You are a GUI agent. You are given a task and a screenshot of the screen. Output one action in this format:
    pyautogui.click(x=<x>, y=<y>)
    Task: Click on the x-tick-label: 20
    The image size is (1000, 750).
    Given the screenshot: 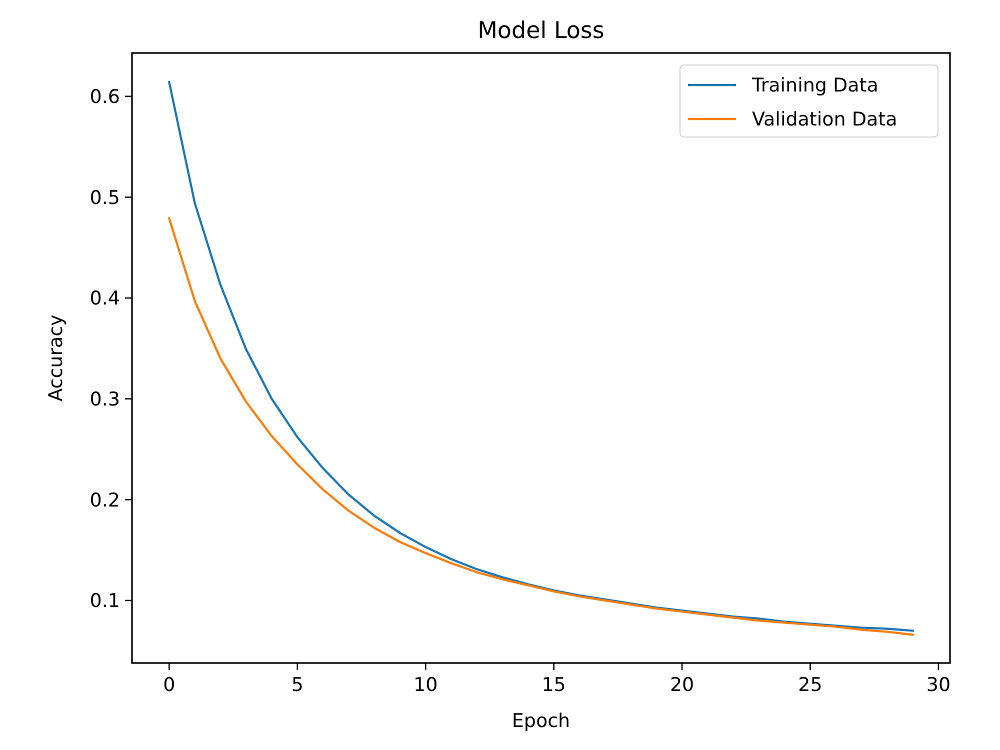 What is the action you would take?
    pyautogui.click(x=682, y=685)
    